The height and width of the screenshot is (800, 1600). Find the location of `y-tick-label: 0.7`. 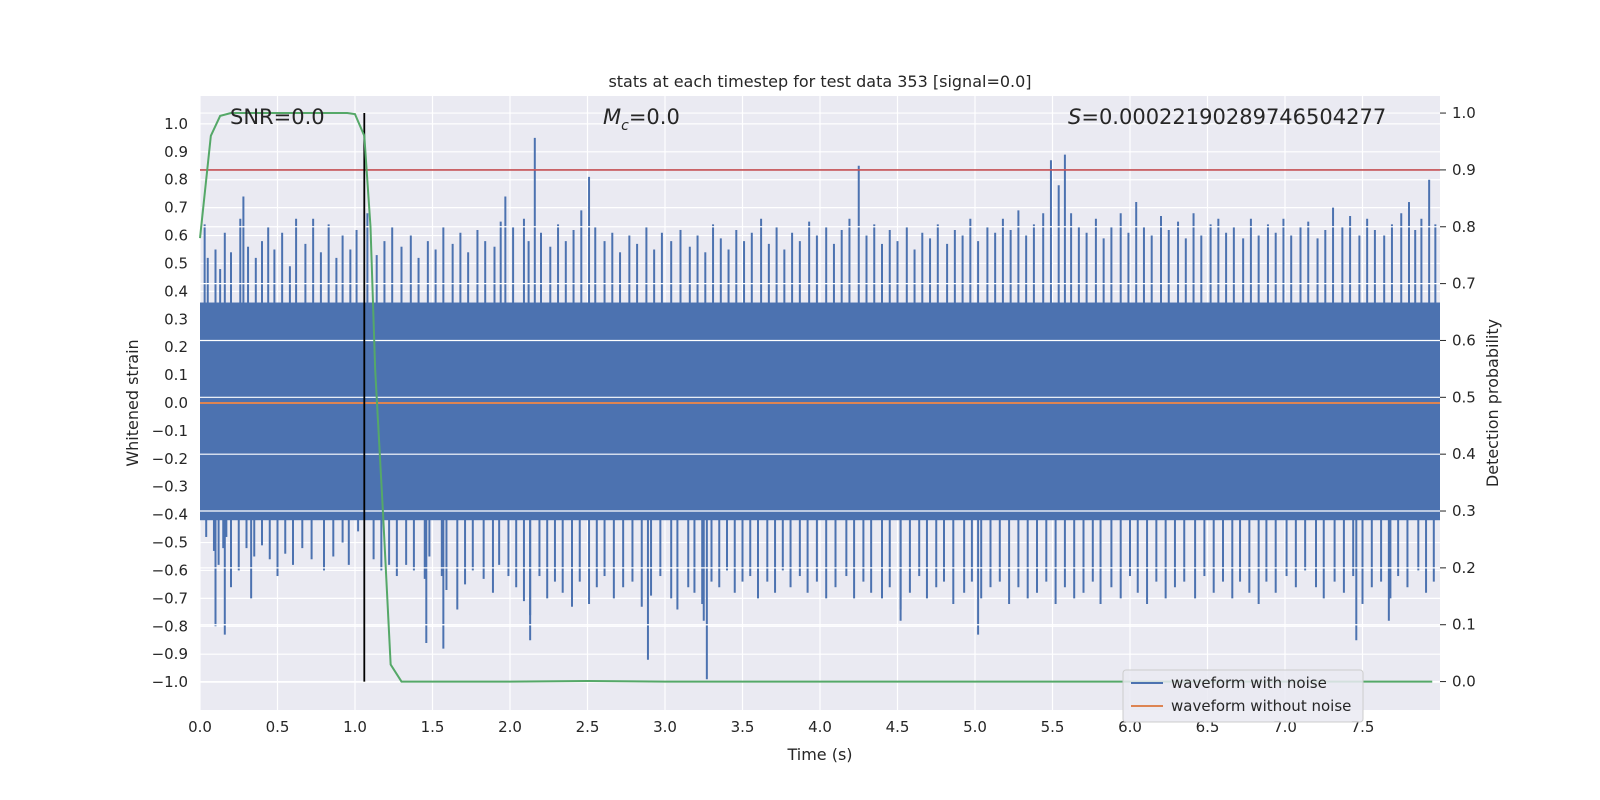

y-tick-label: 0.7 is located at coordinates (176, 208).